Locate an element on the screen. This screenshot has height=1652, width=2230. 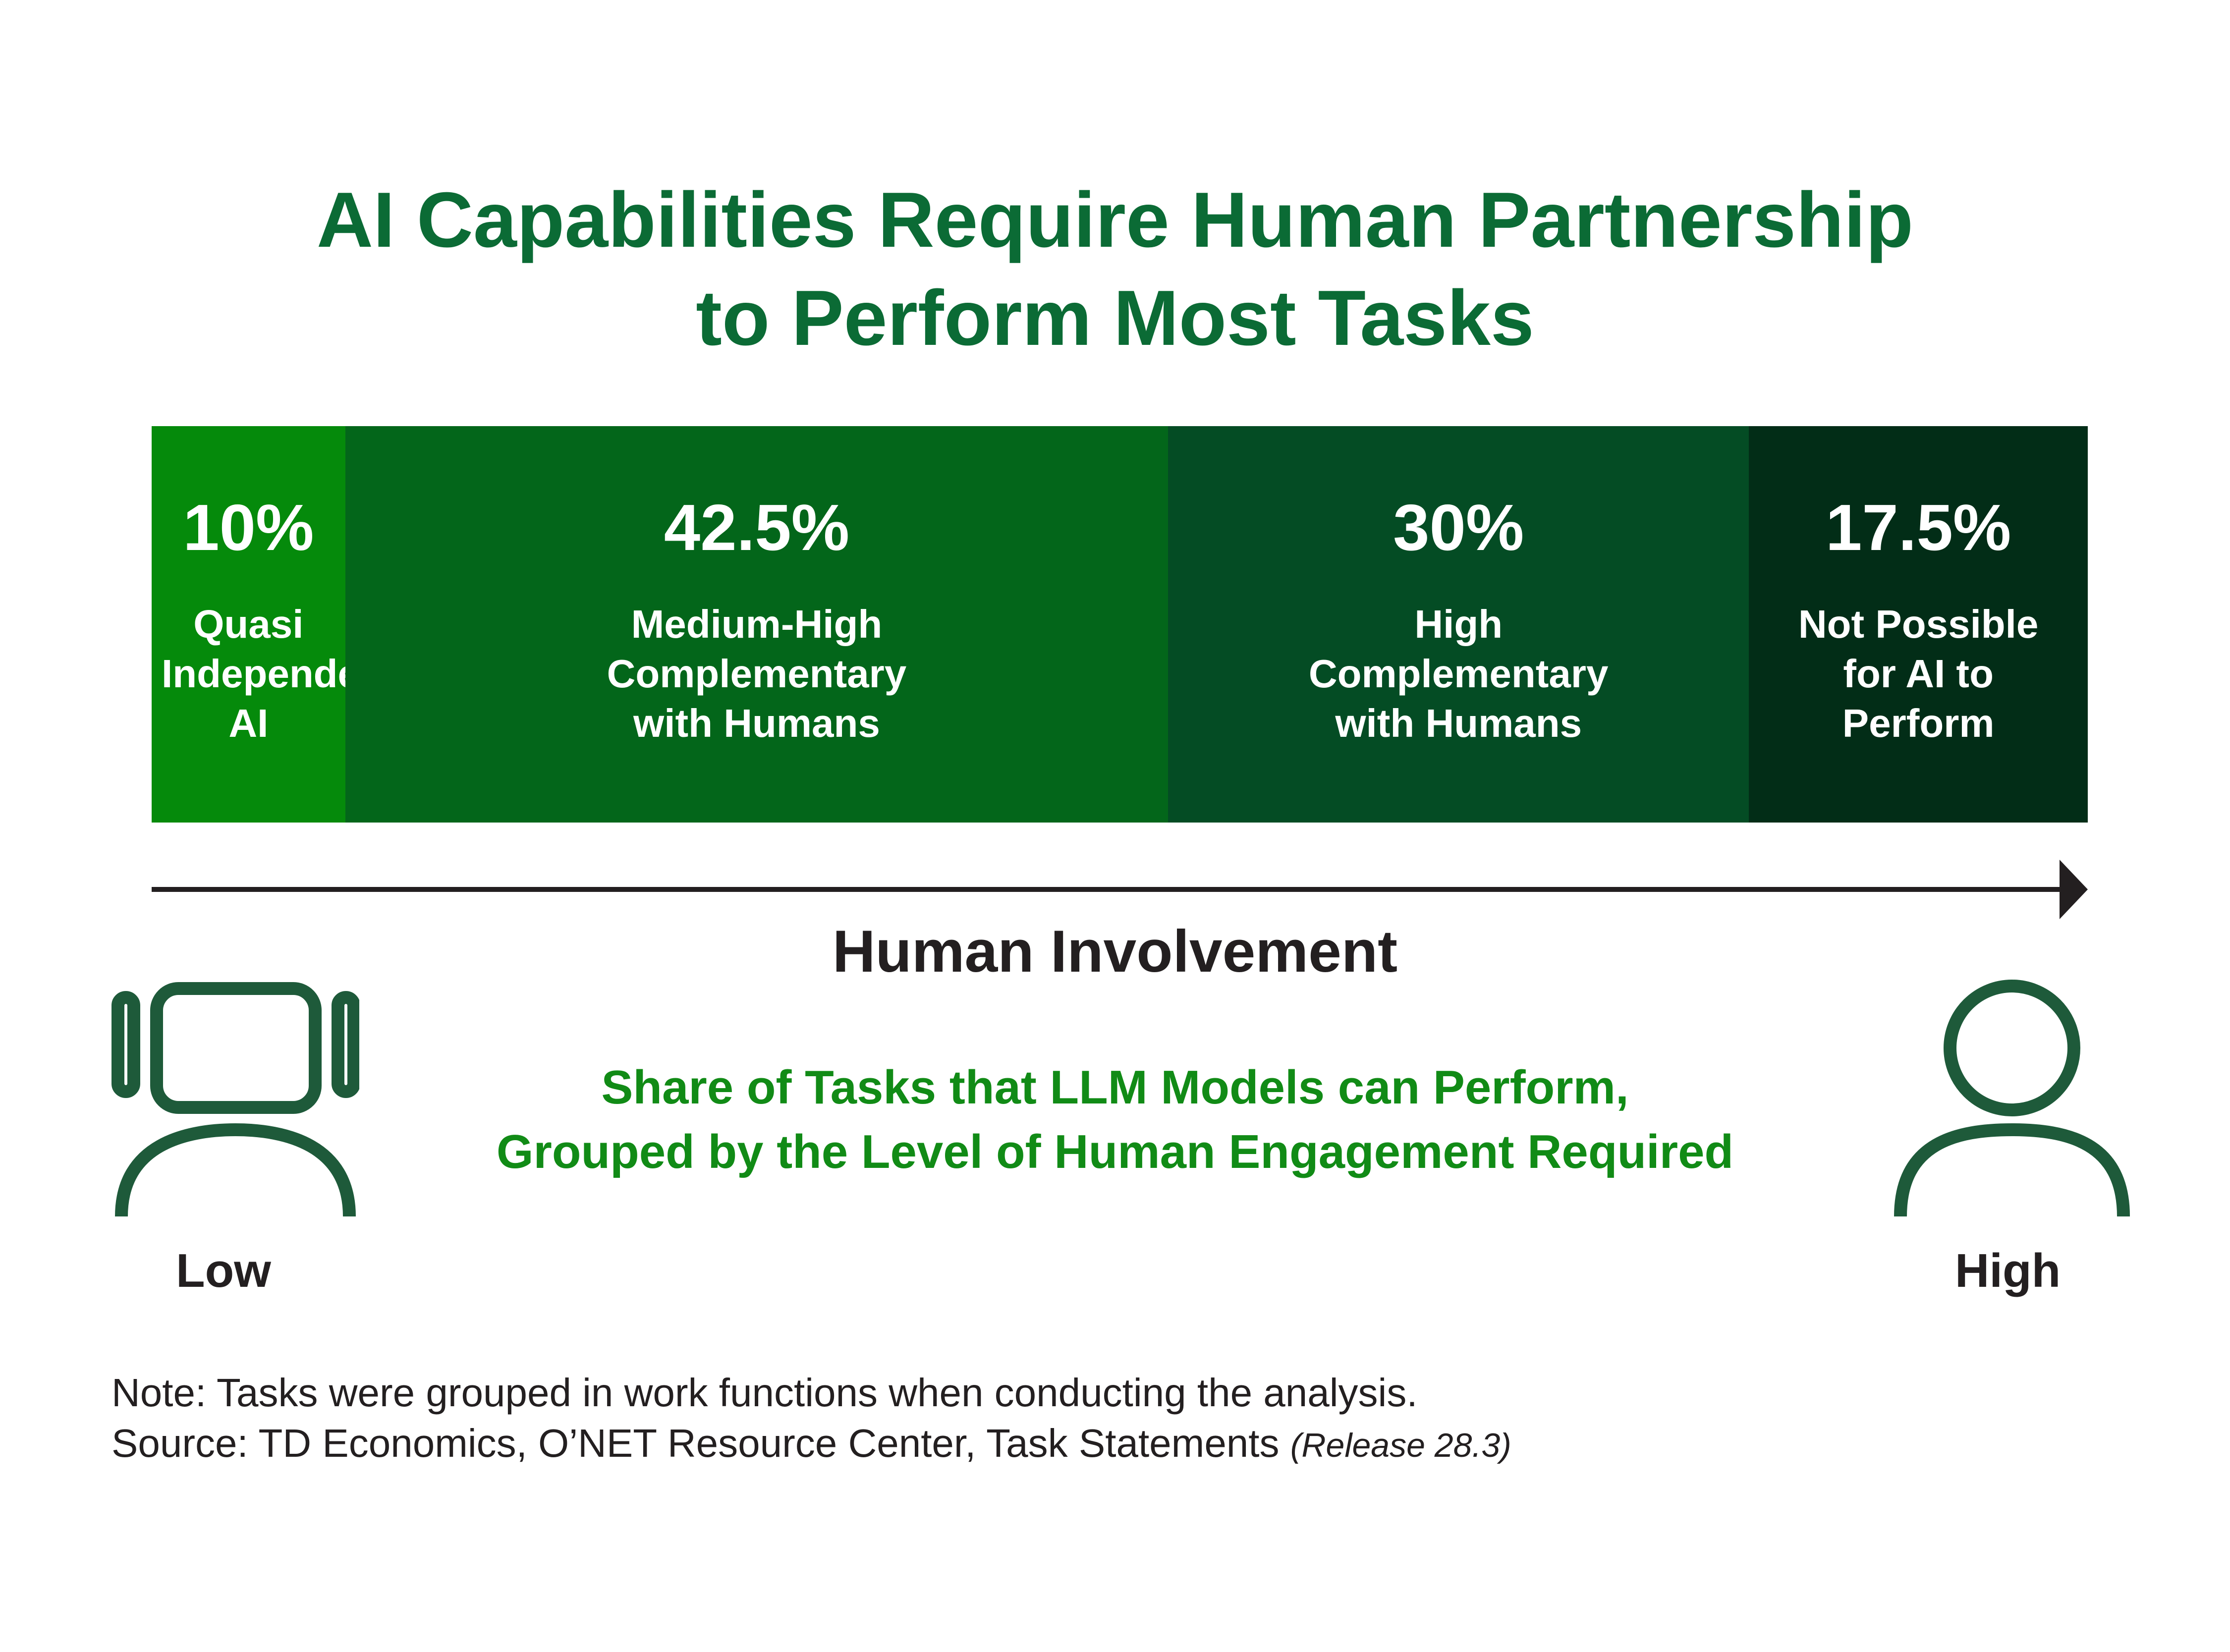
bar-segment-4: 17.5% Not Possible for AI to Perform is located at coordinates (1919, 624).